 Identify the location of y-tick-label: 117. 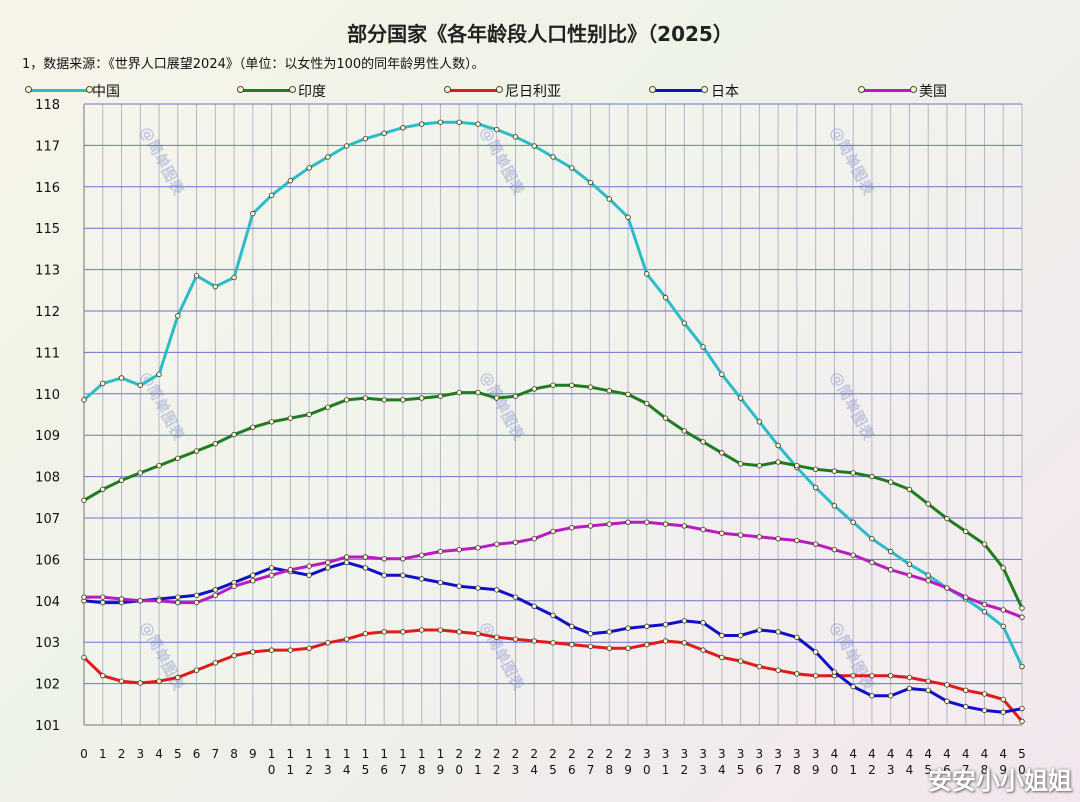
(47, 146).